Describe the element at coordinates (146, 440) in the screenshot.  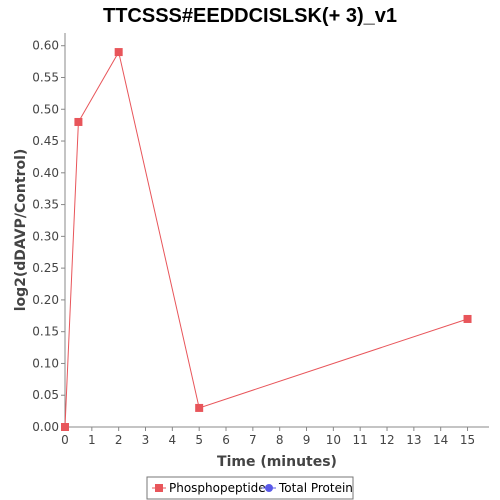
I see `x-tick-label: 3` at that location.